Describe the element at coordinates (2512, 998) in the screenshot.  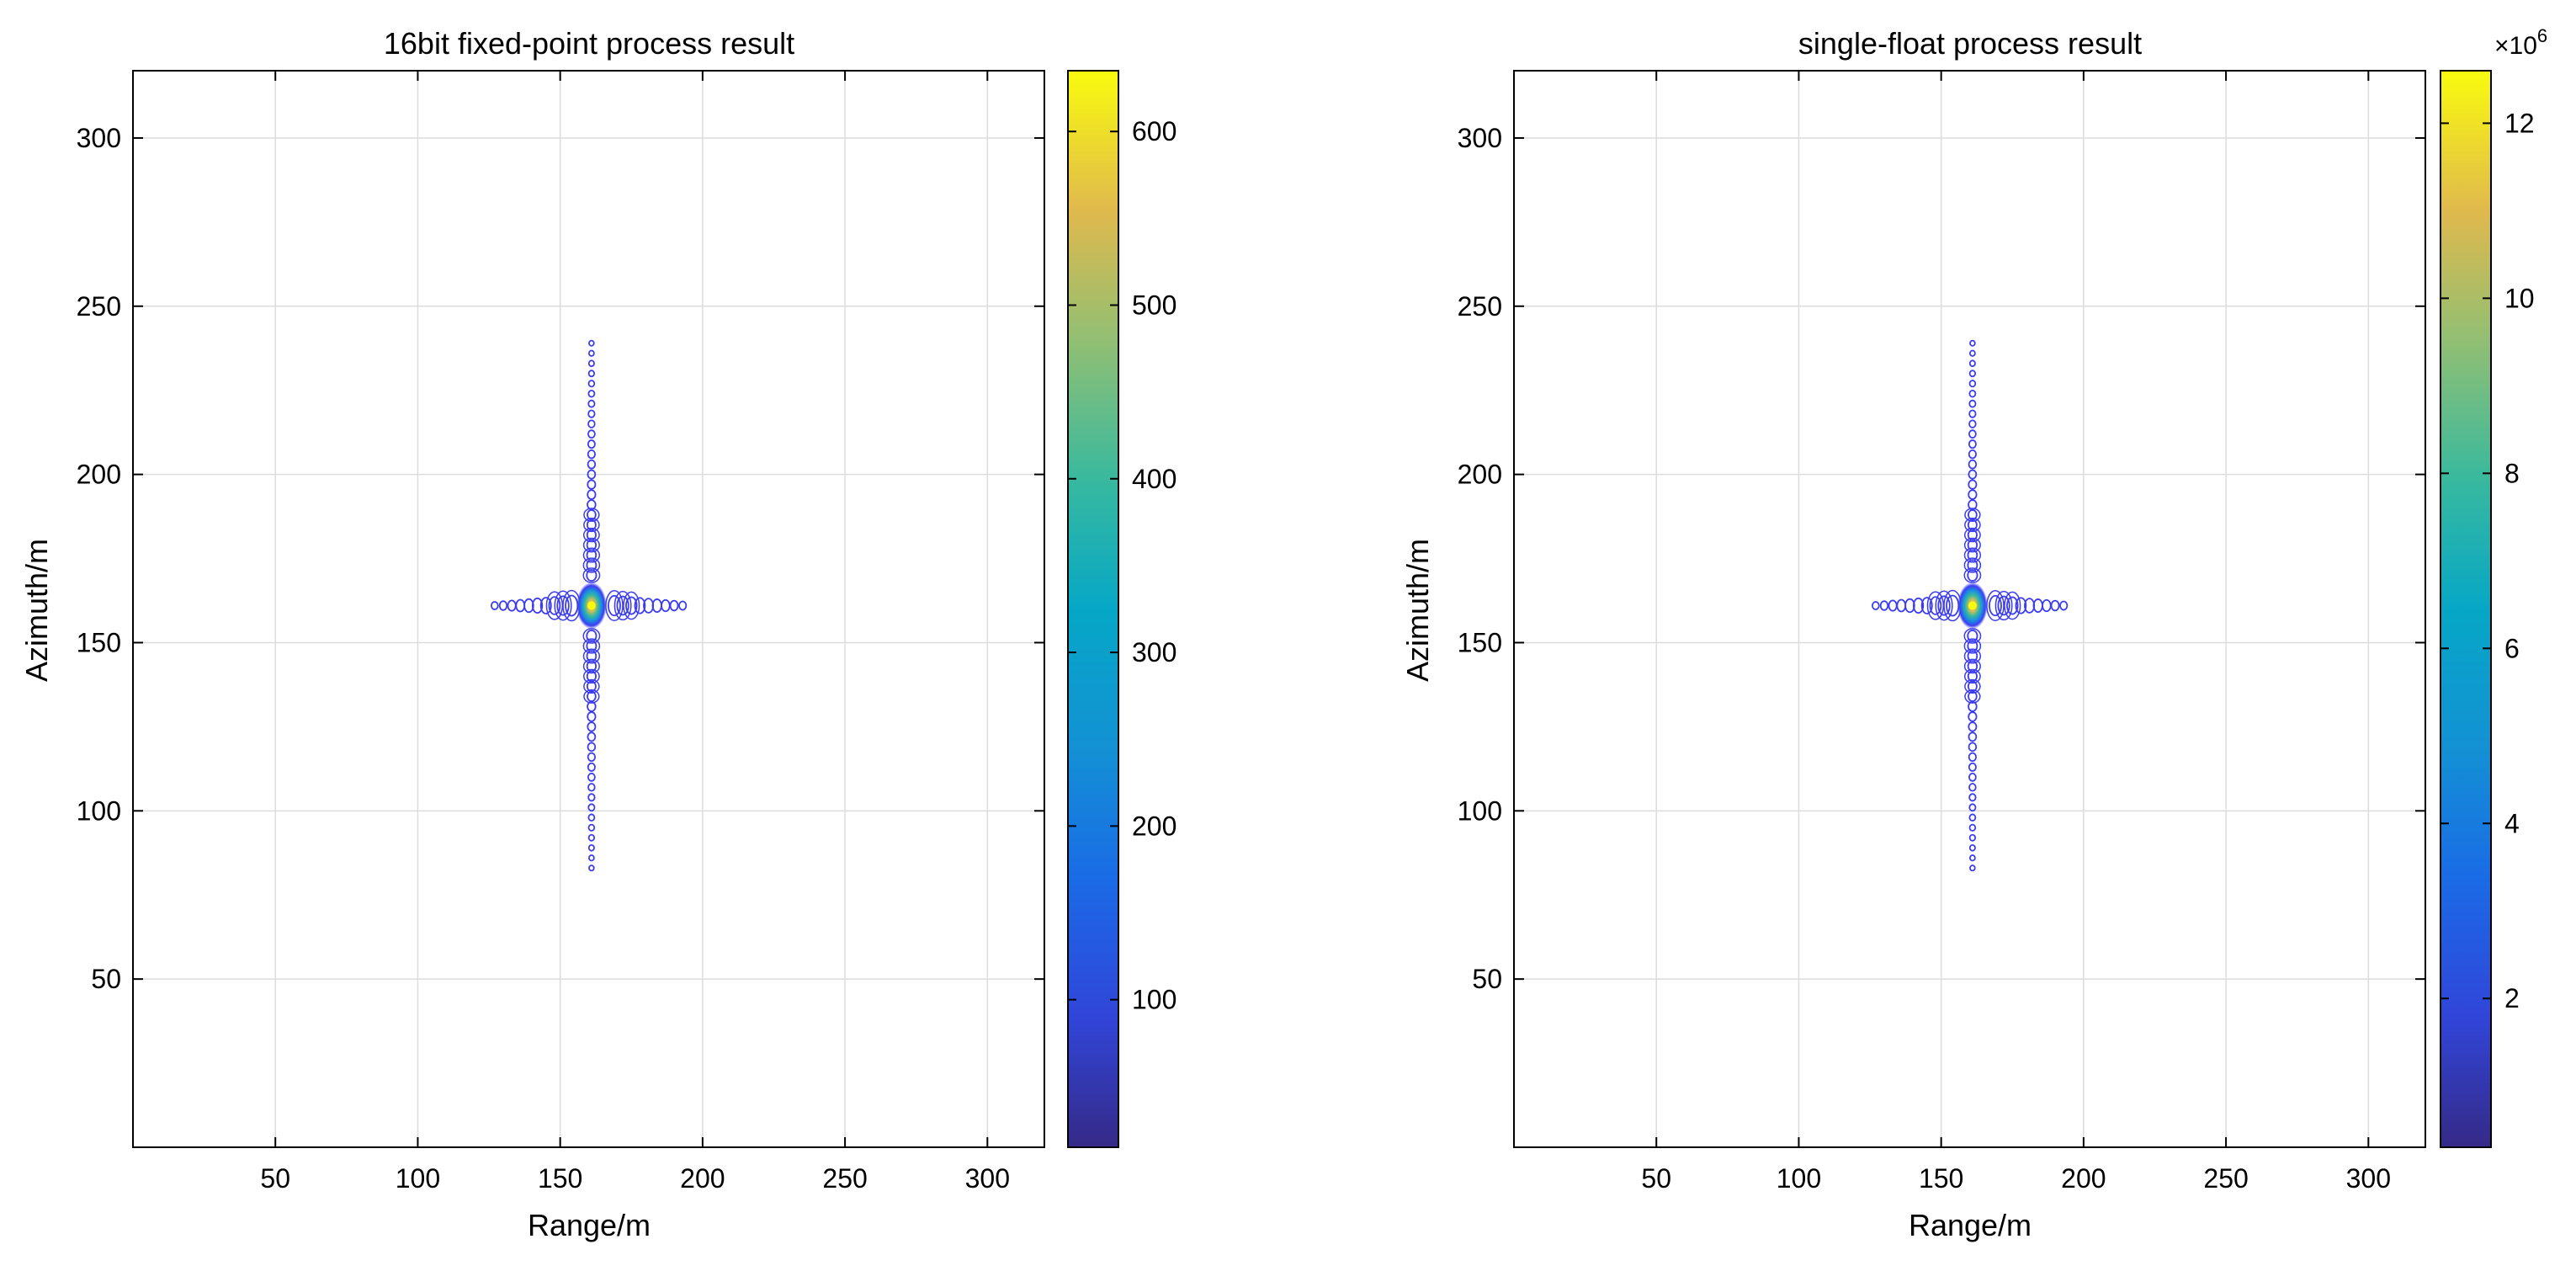
I see `colorbar-tick-label: 2` at that location.